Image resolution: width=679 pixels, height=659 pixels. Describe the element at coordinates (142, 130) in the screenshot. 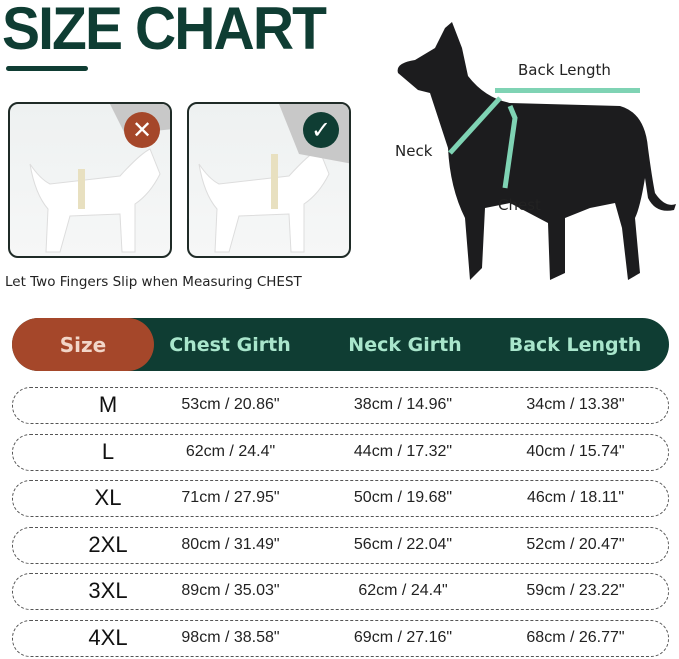

I see `x-icon: ✕` at that location.